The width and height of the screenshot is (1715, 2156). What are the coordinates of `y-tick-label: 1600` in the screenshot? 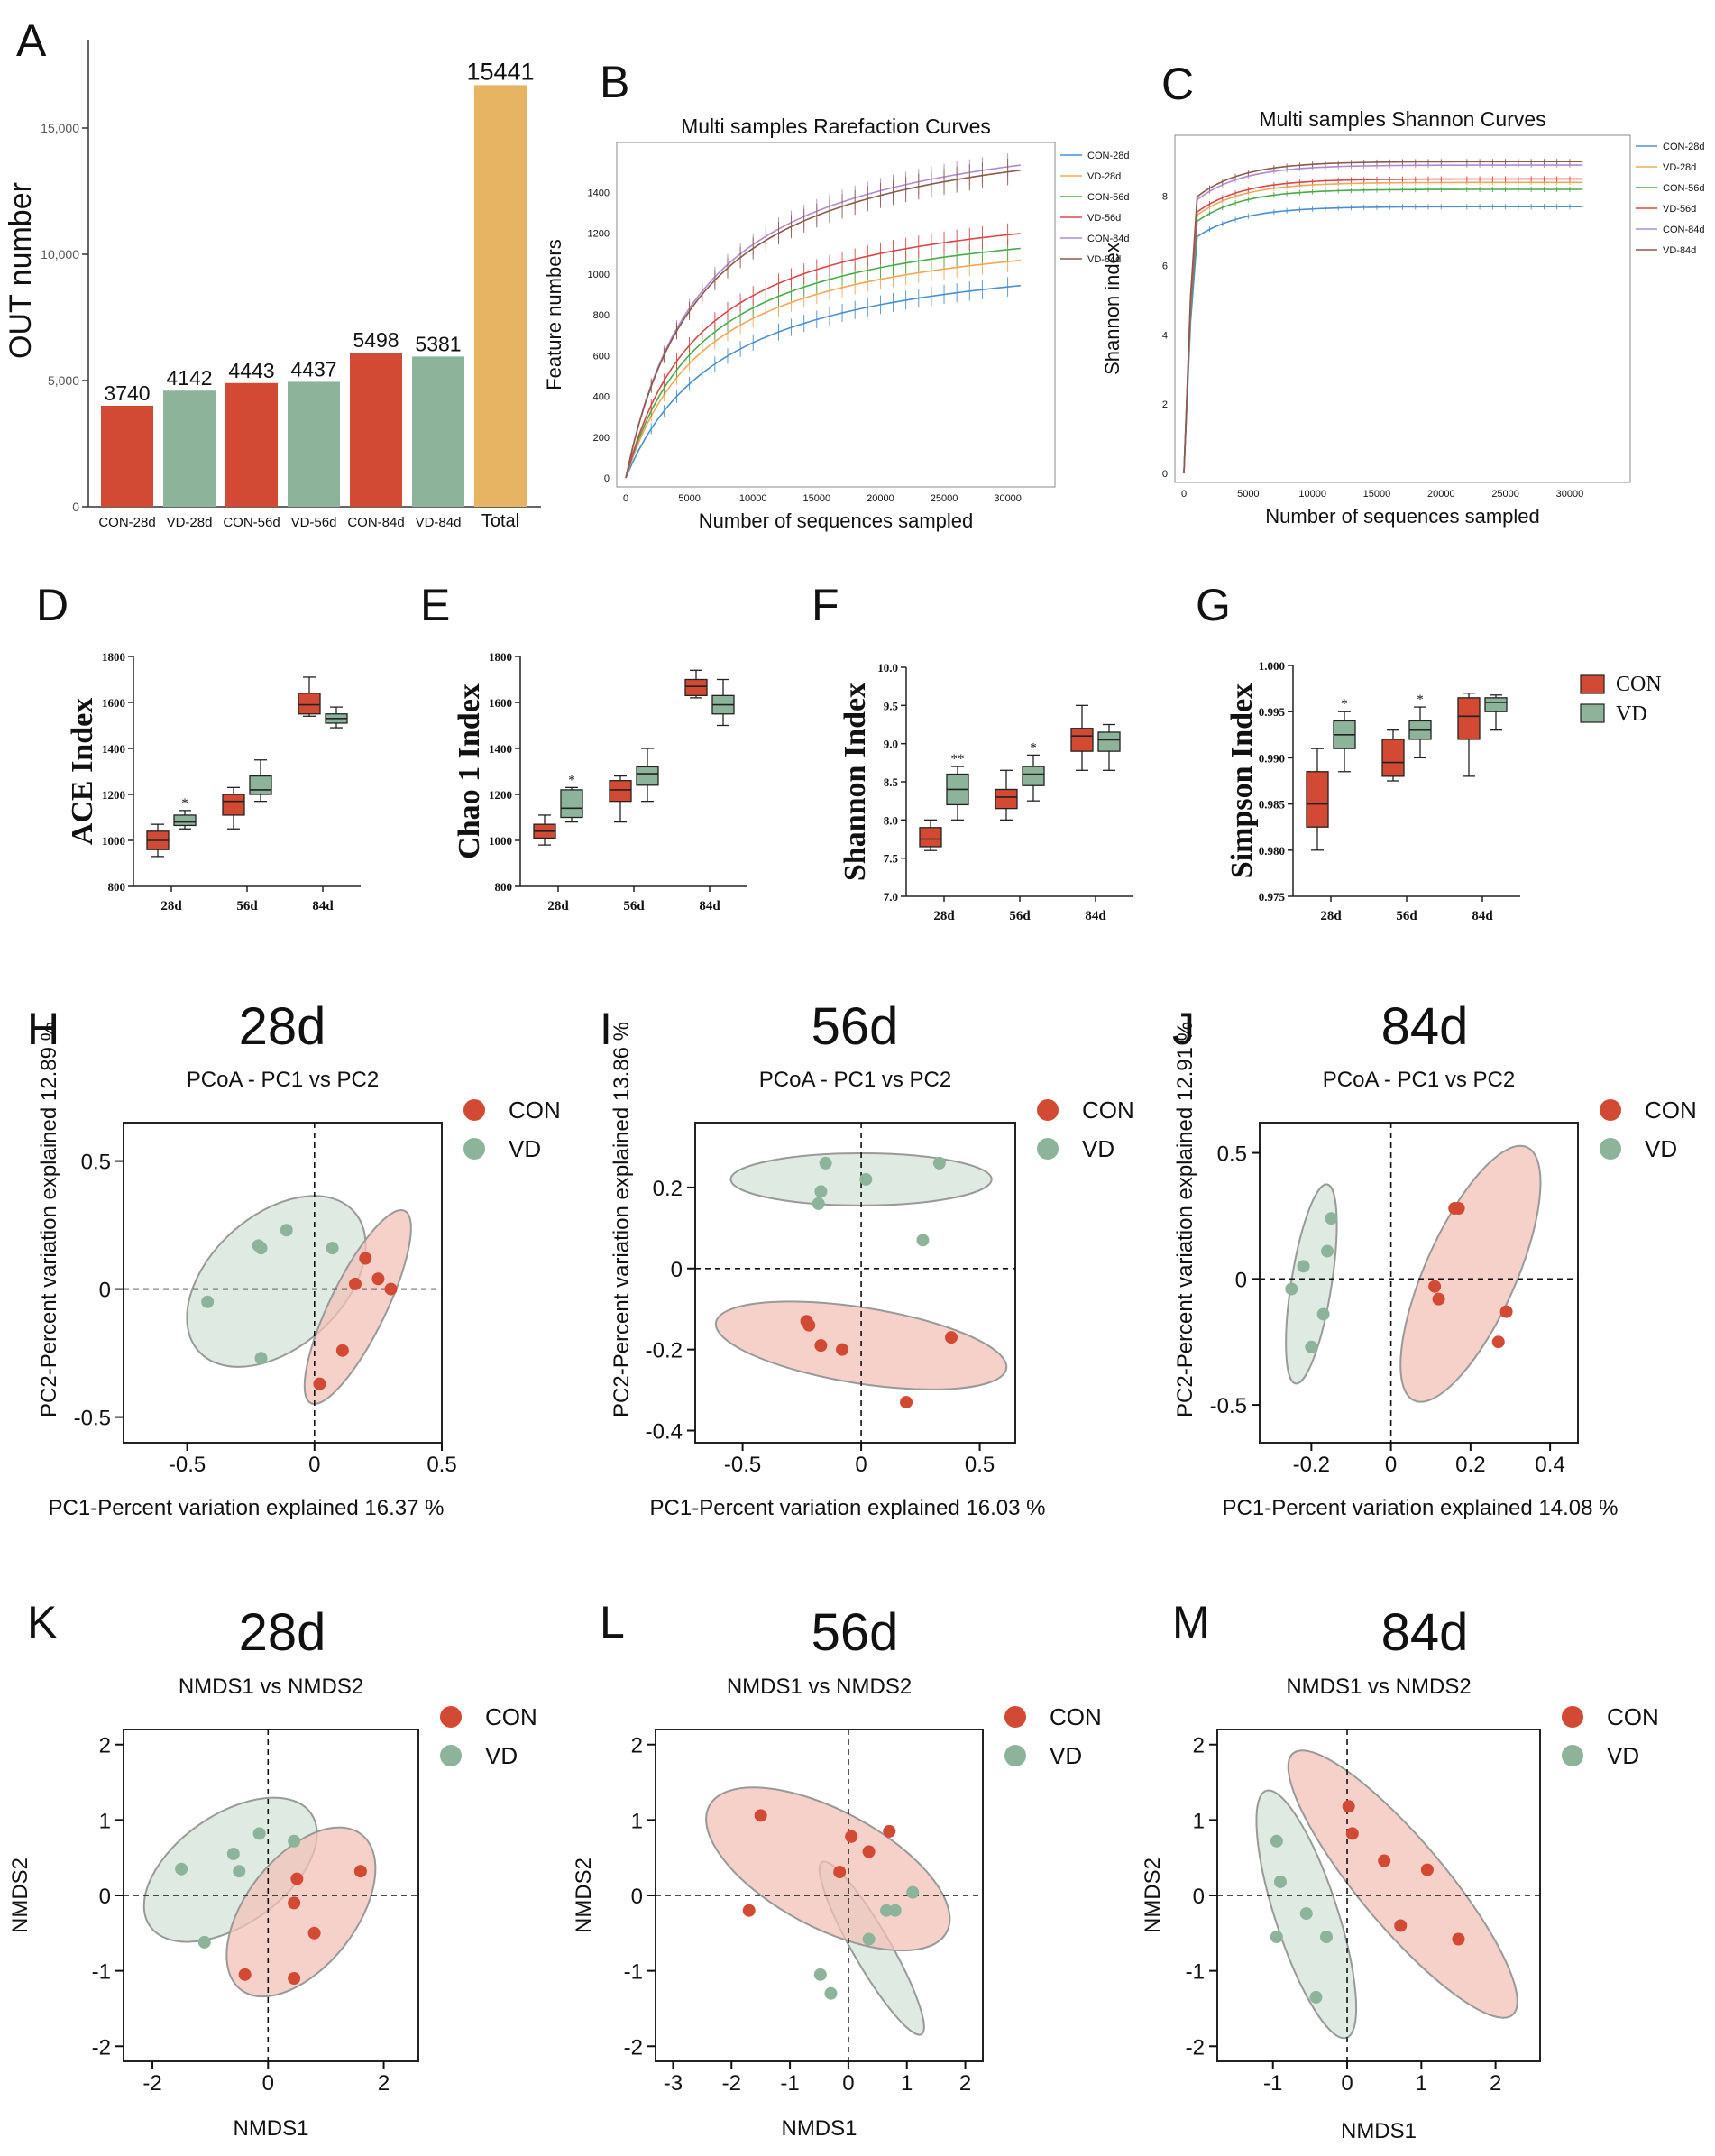 It's located at (500, 703).